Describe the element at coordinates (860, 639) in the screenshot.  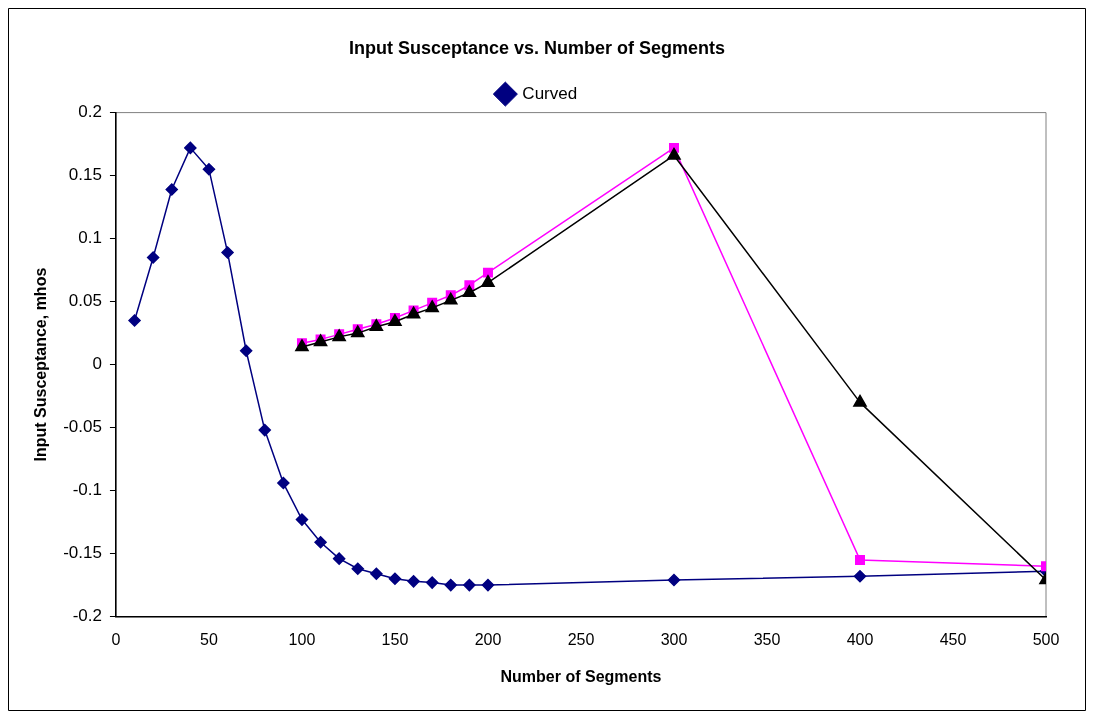
I see `x-tick-label: 400` at that location.